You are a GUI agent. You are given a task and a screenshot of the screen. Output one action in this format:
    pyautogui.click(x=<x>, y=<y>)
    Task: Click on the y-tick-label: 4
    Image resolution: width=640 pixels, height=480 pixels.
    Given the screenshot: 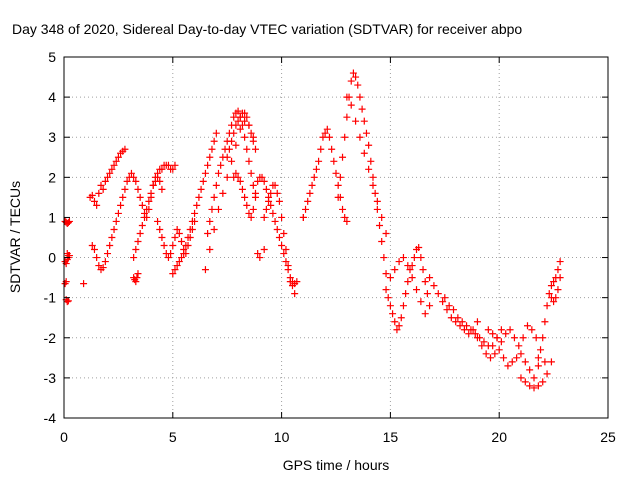 What is the action you would take?
    pyautogui.click(x=52, y=97)
    